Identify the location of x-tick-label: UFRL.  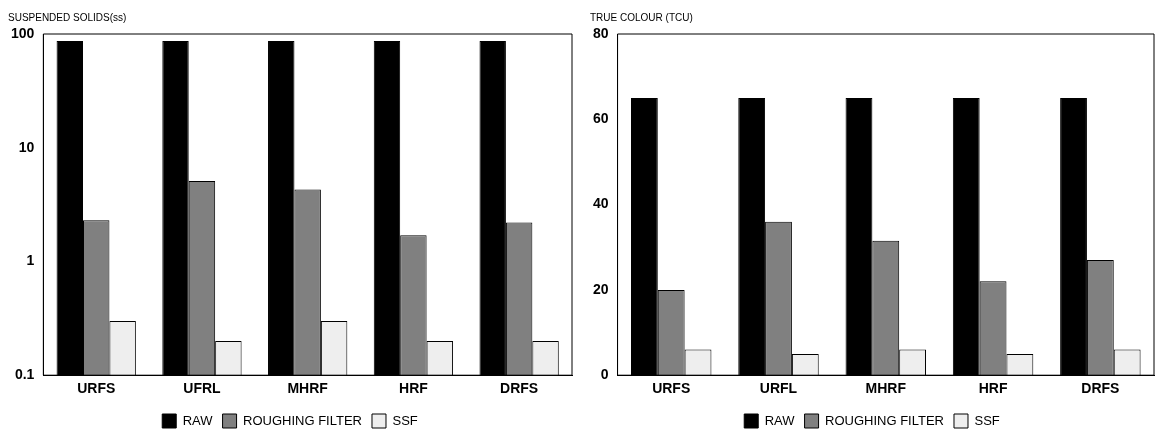
(202, 388).